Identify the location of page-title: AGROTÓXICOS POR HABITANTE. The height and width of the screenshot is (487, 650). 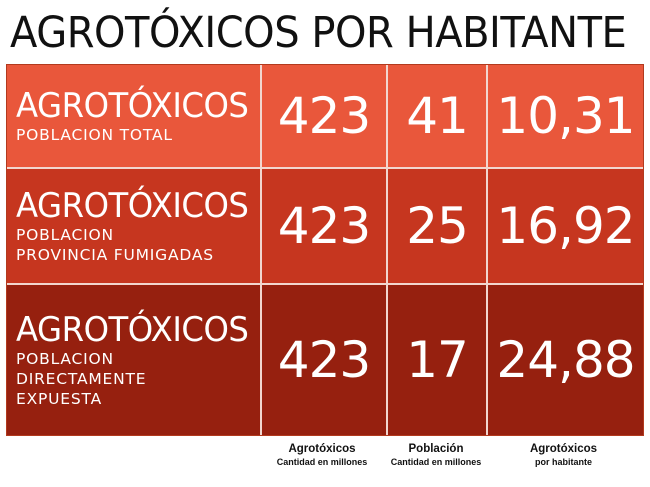
(318, 33).